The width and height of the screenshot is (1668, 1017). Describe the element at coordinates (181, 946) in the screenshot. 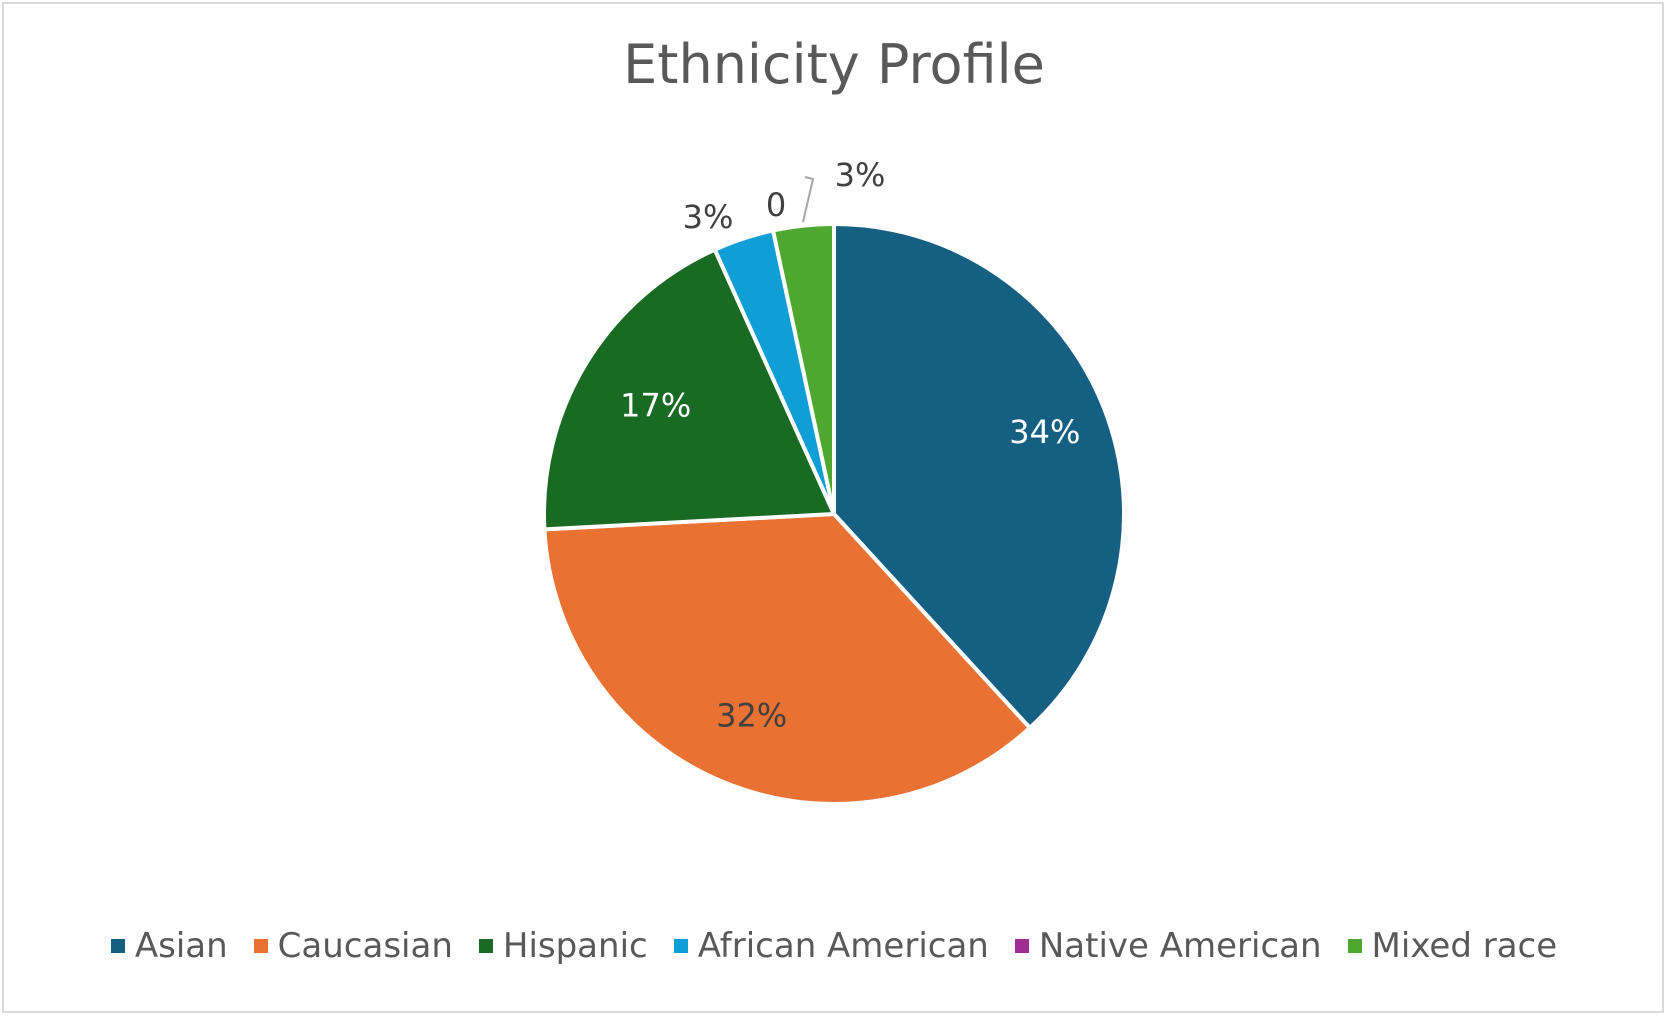

I see `legend-label-asian: Asian` at that location.